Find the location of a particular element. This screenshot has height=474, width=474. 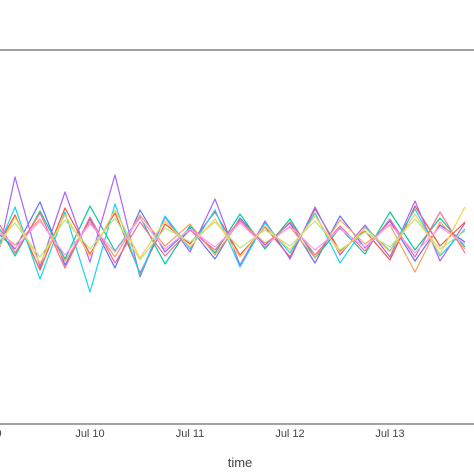

x-tick-label-4: Jul 12 is located at coordinates (289, 434).